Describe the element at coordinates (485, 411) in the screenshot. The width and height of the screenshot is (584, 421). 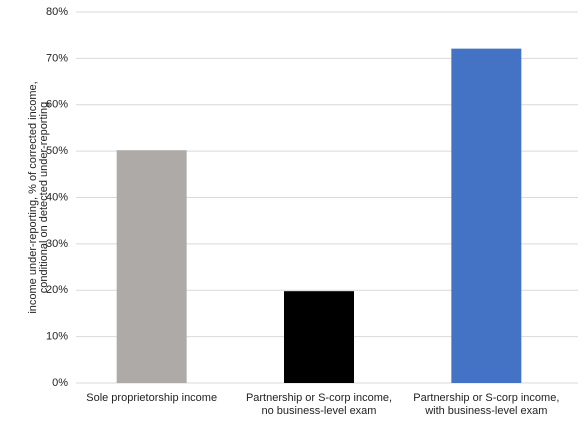
I see `x-tick-label: with business-level exam` at that location.